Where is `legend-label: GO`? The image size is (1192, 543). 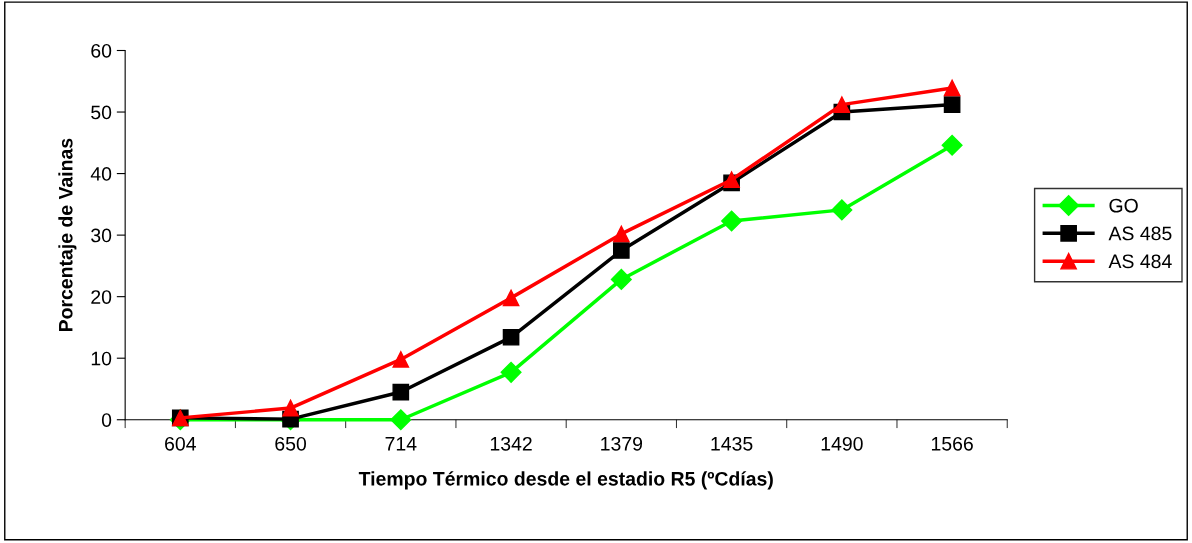 legend-label: GO is located at coordinates (1123, 205).